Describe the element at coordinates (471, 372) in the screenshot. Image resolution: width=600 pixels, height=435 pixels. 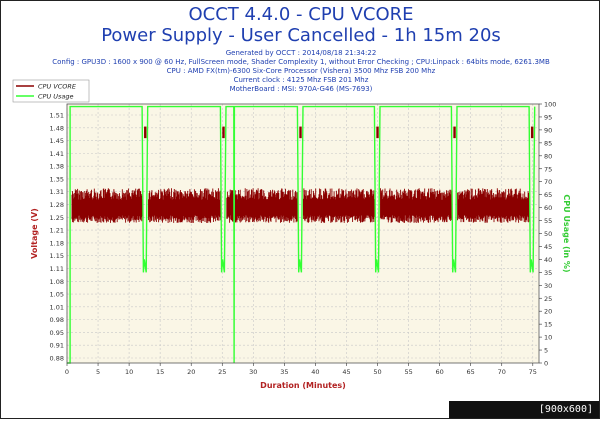
I see `x-tick-label: 65` at that location.